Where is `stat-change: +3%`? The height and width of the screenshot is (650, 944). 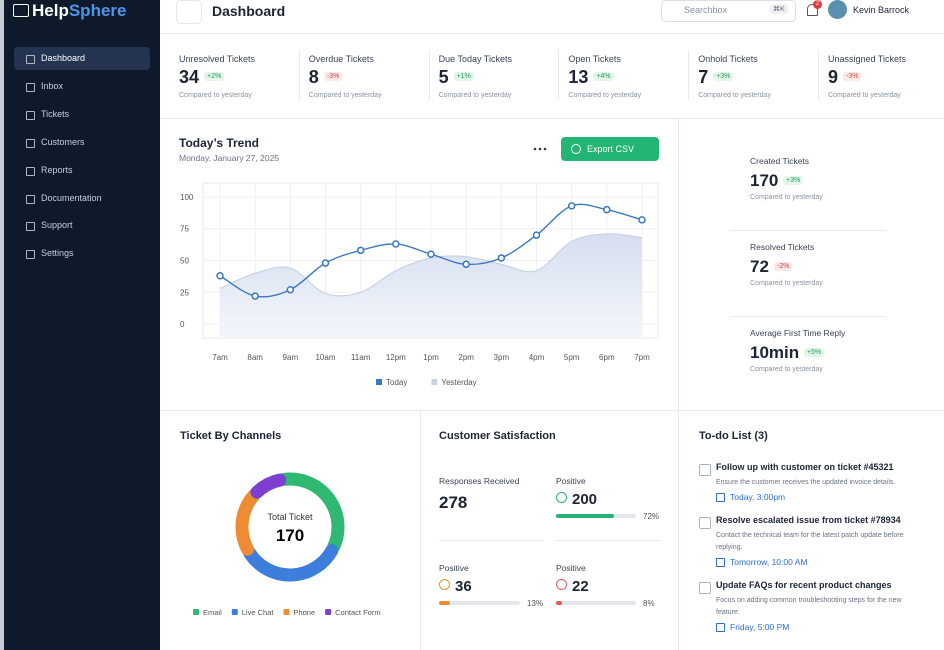
stat-change: +3% is located at coordinates (723, 76).